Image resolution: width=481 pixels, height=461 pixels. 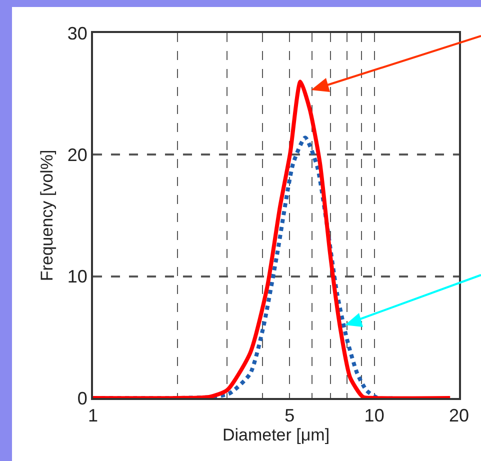 I want to click on y-tick-label: 10, so click(x=77, y=276).